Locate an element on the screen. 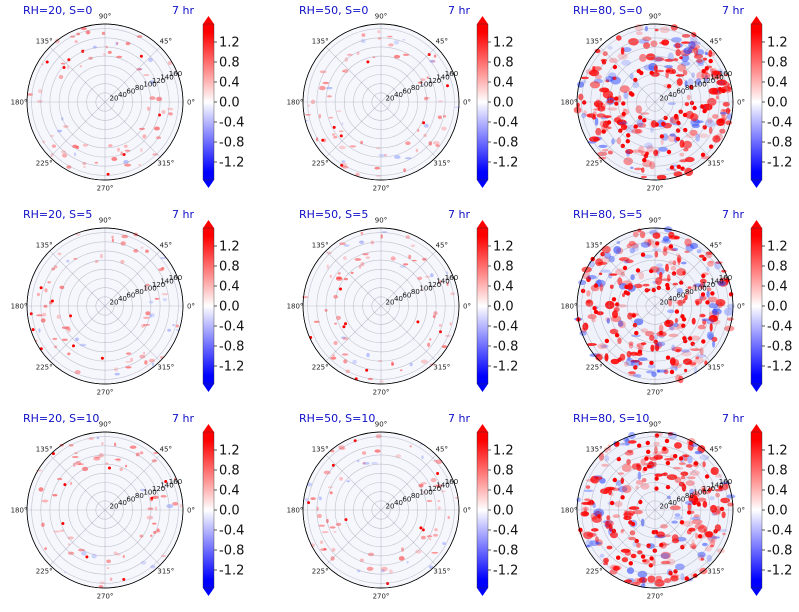  time-label: 7 hr is located at coordinates (733, 214).